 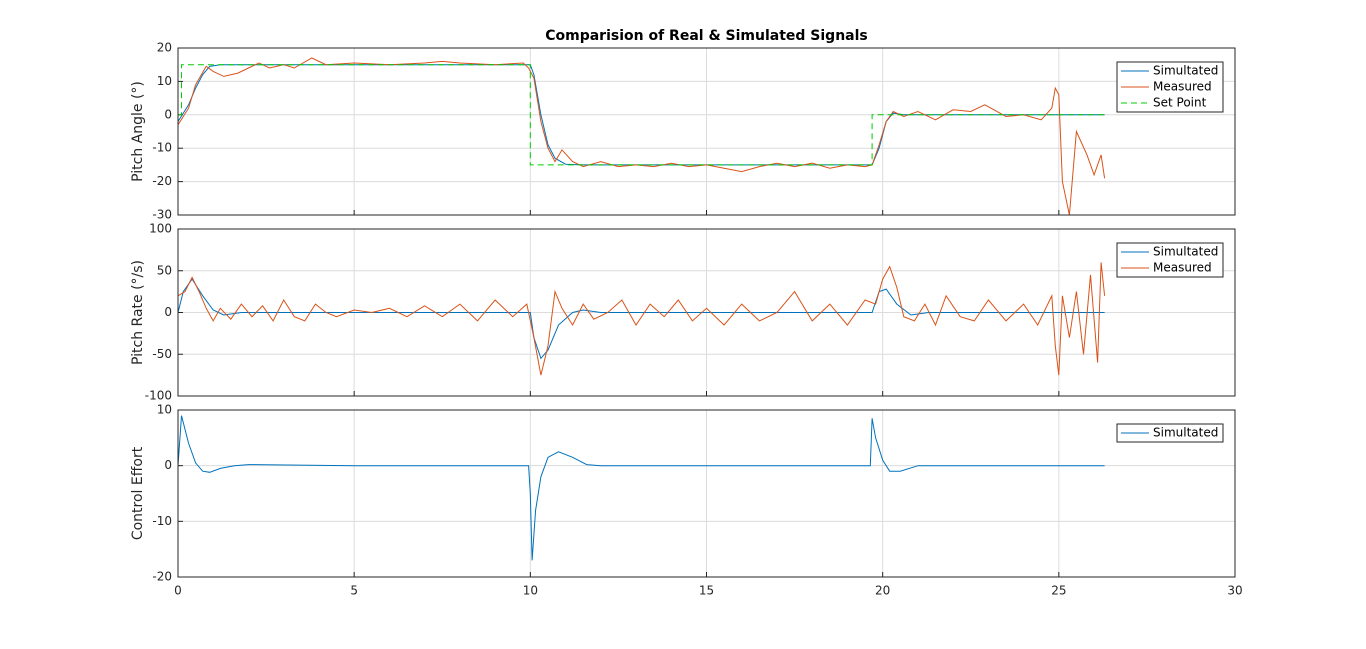 What do you see at coordinates (1180, 103) in the screenshot?
I see `legend-label: Set Point` at bounding box center [1180, 103].